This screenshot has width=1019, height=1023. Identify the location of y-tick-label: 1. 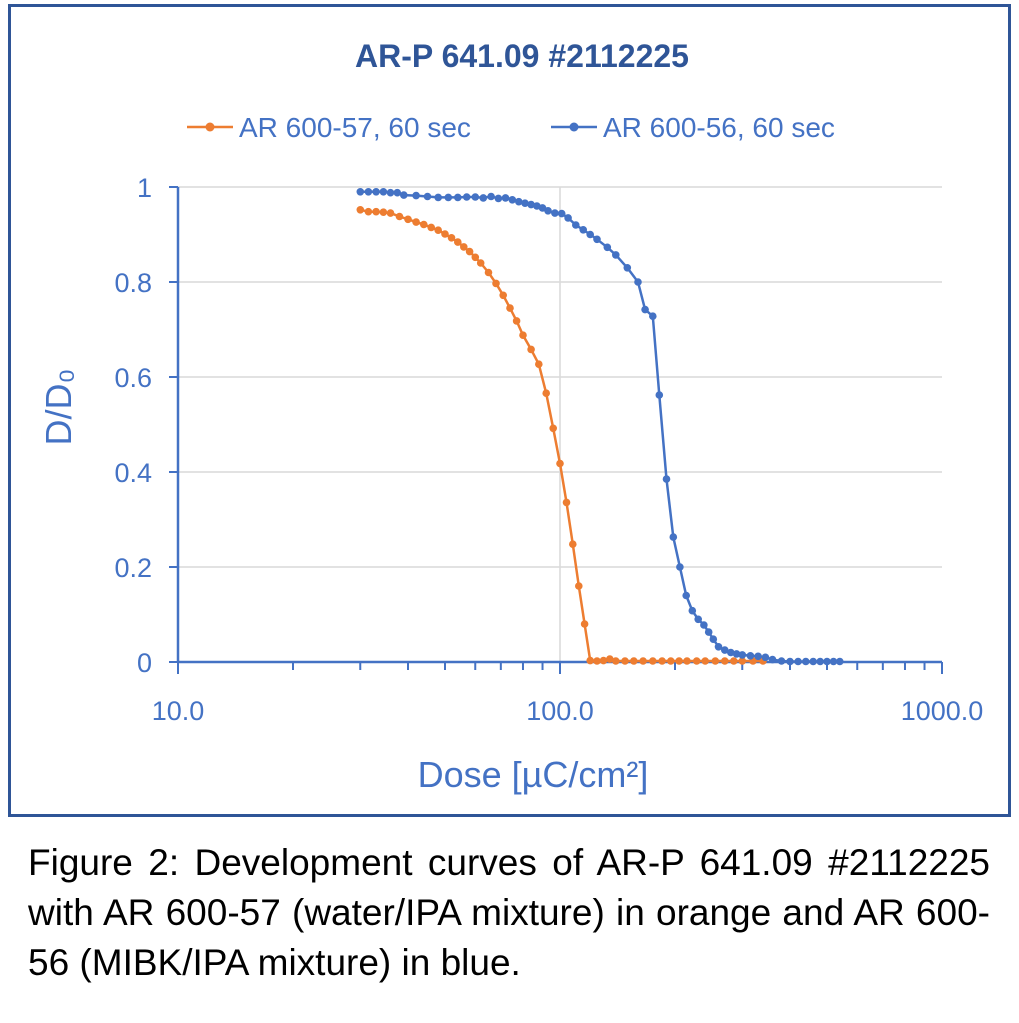
(144, 188).